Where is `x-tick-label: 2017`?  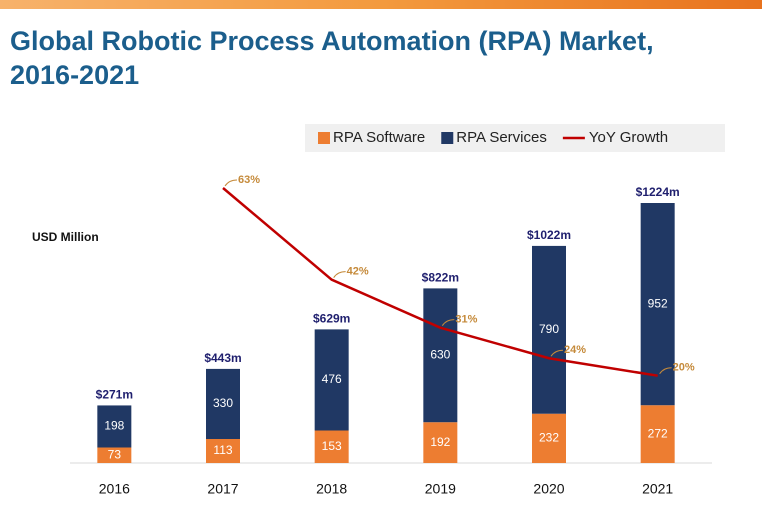 x-tick-label: 2017 is located at coordinates (222, 489).